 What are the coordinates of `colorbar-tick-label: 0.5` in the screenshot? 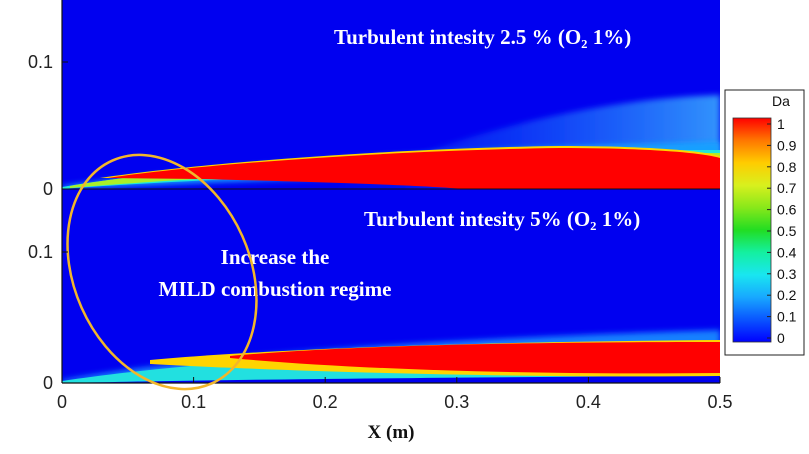 It's located at (787, 231).